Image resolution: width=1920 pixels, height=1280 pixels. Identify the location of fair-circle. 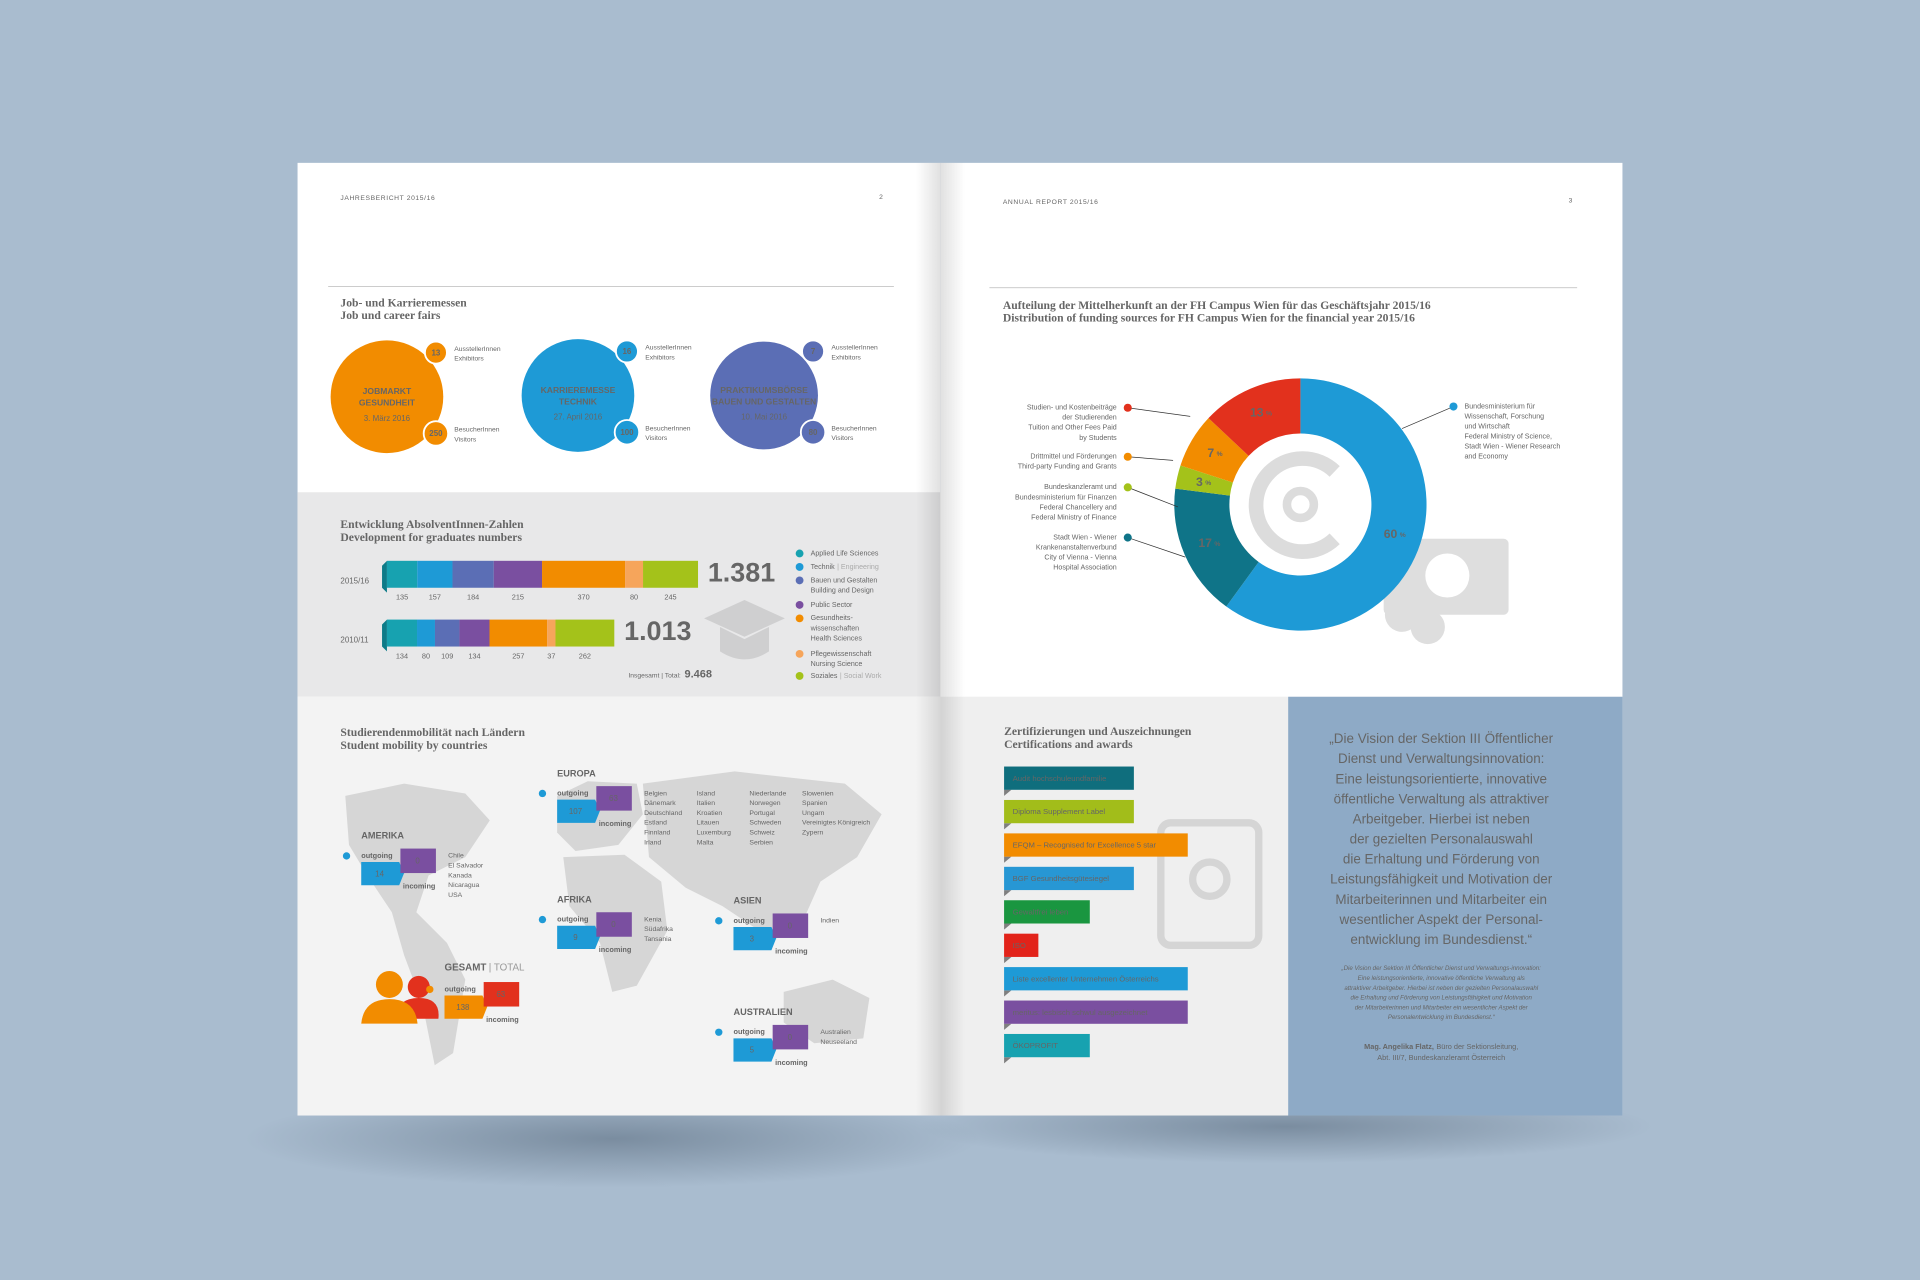
(387, 397).